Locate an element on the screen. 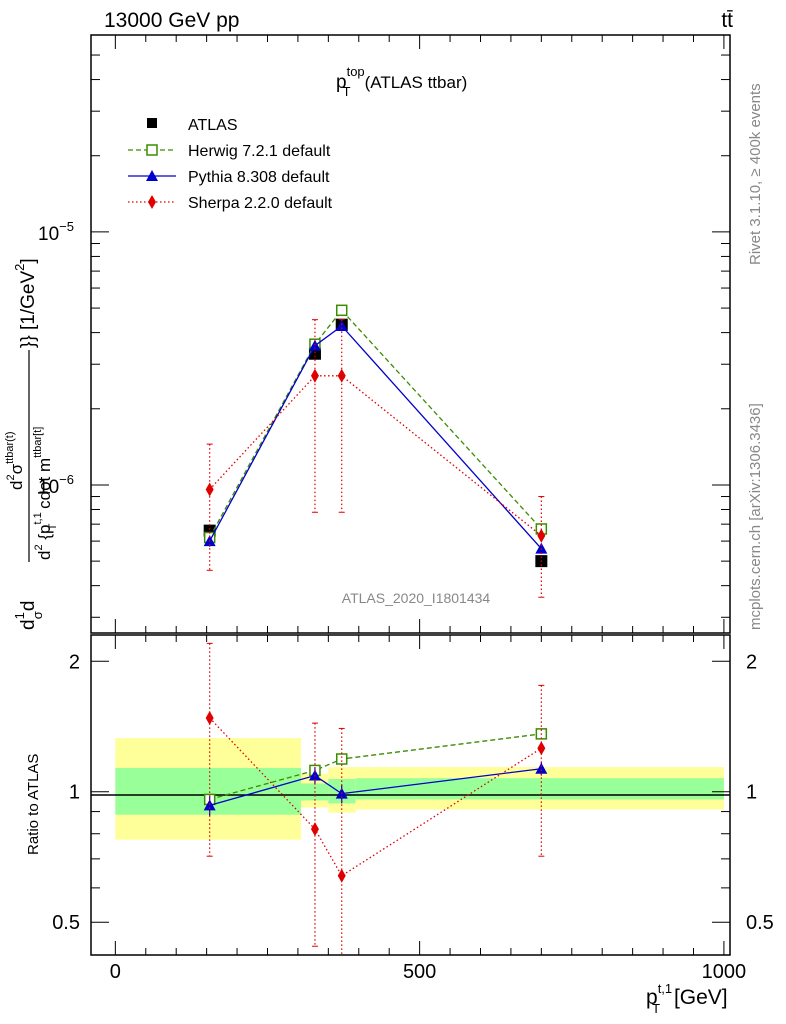  ratio-y-tick-label-left: 0.5 is located at coordinates (66, 923).